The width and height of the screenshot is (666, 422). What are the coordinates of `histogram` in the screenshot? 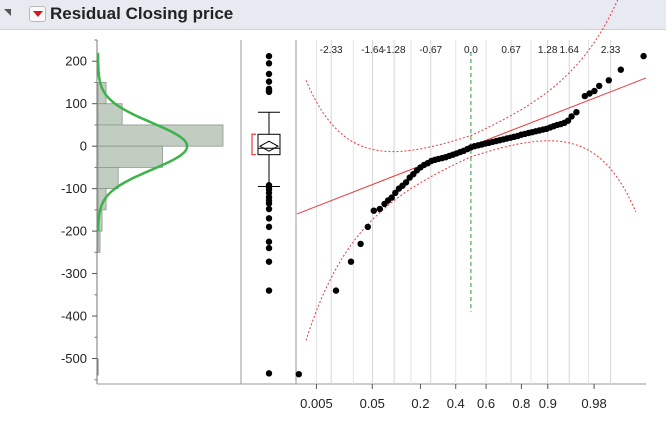 It's located at (160, 214).